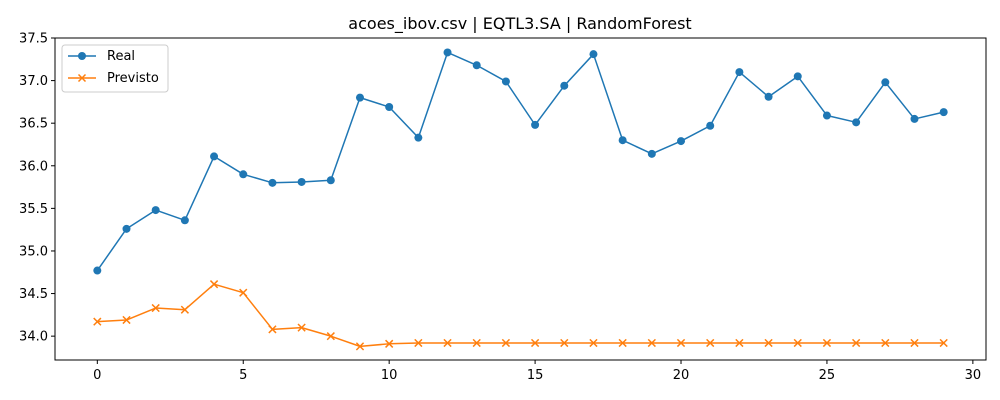 The image size is (1000, 400). I want to click on x-tick-label: 30, so click(973, 375).